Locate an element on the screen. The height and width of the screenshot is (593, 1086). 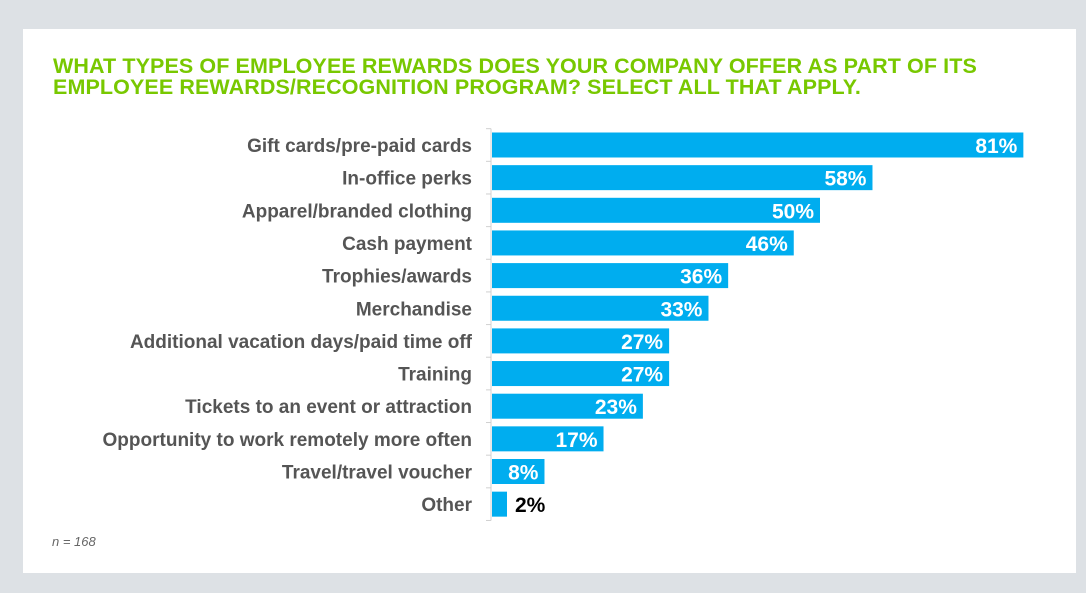
category-label: Opportunity to work remotely more often is located at coordinates (287, 440).